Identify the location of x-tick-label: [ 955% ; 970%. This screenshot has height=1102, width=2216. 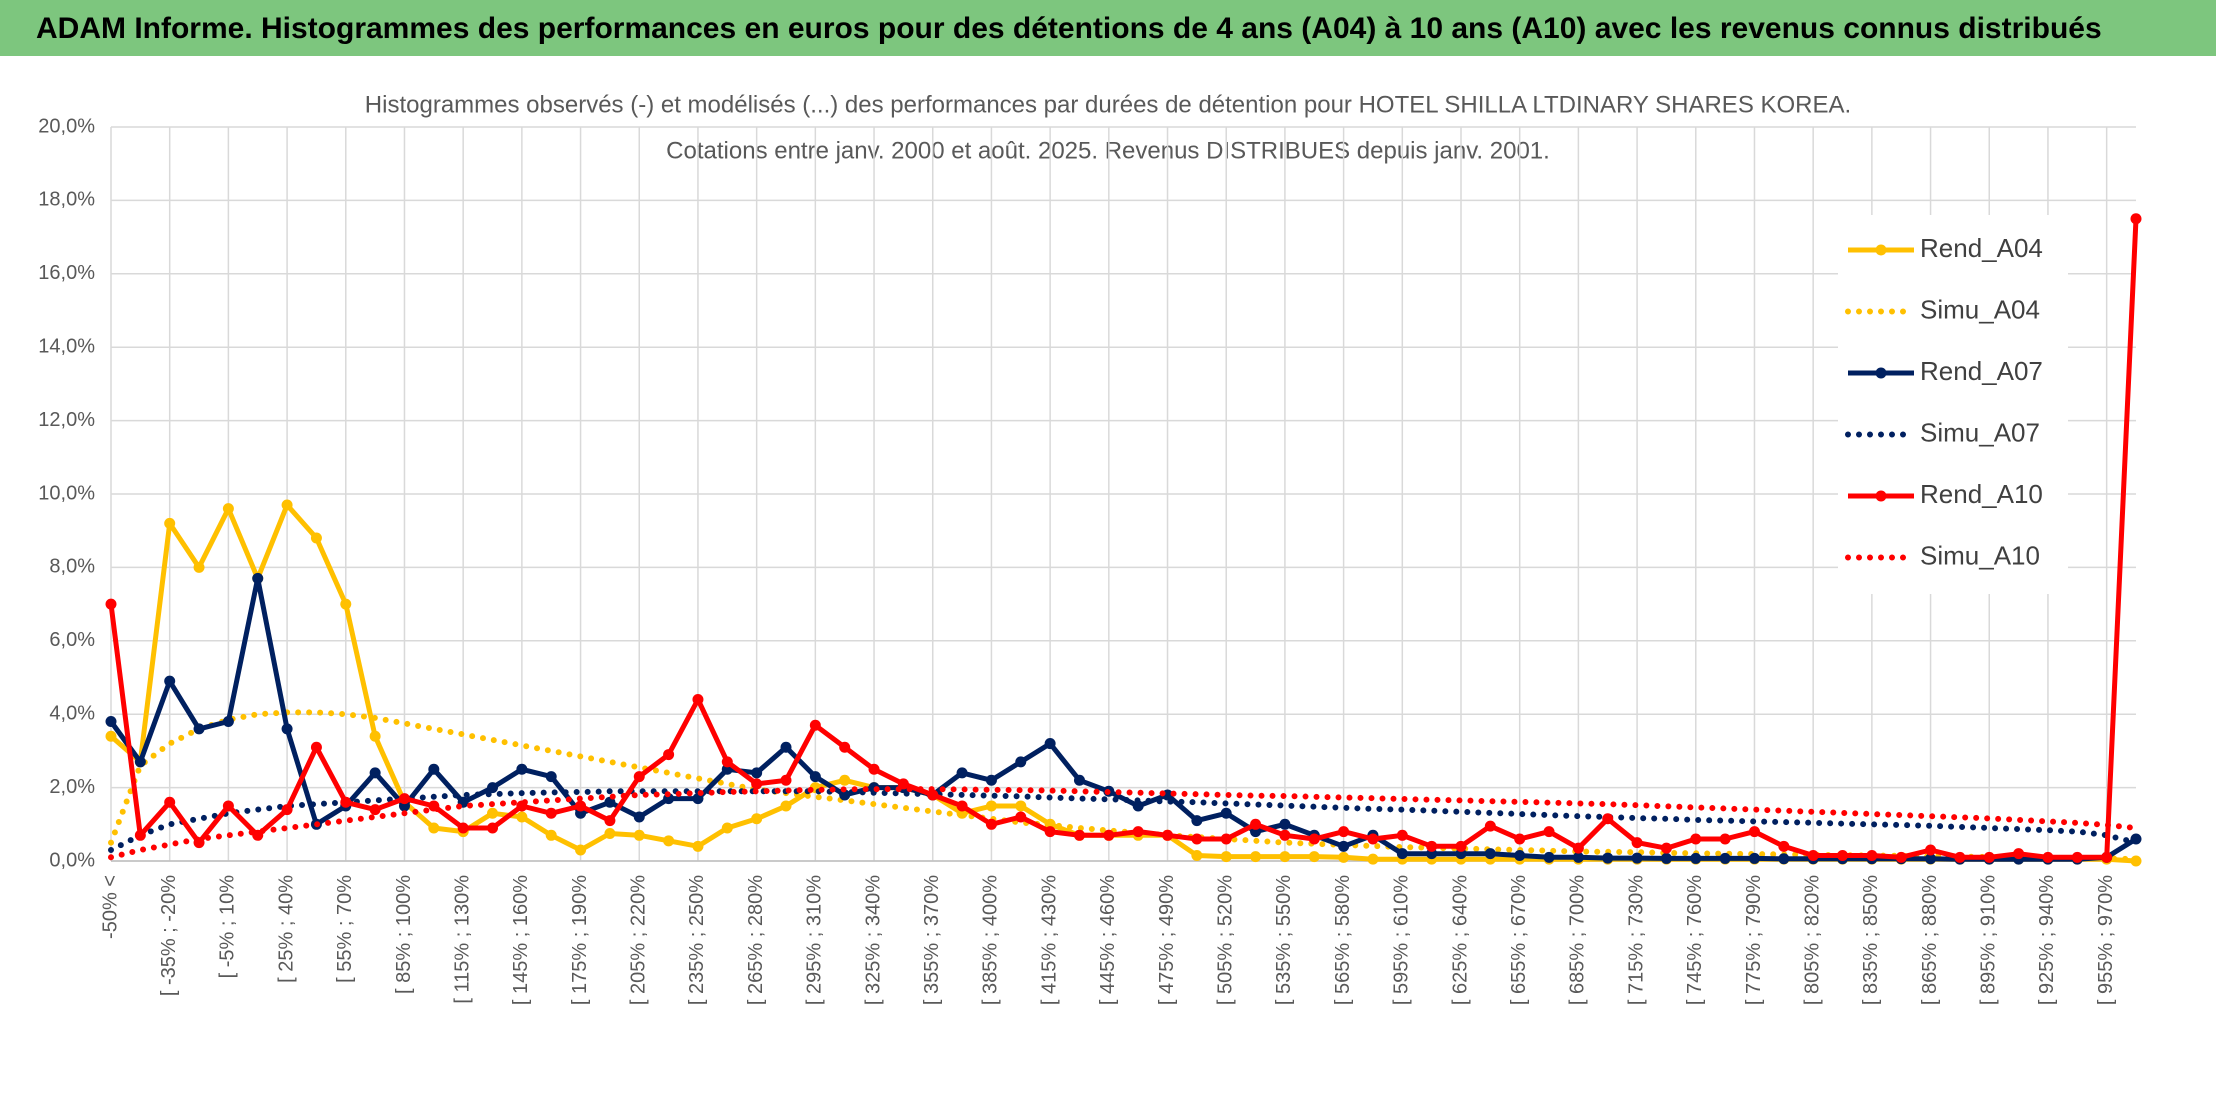
(2106, 940).